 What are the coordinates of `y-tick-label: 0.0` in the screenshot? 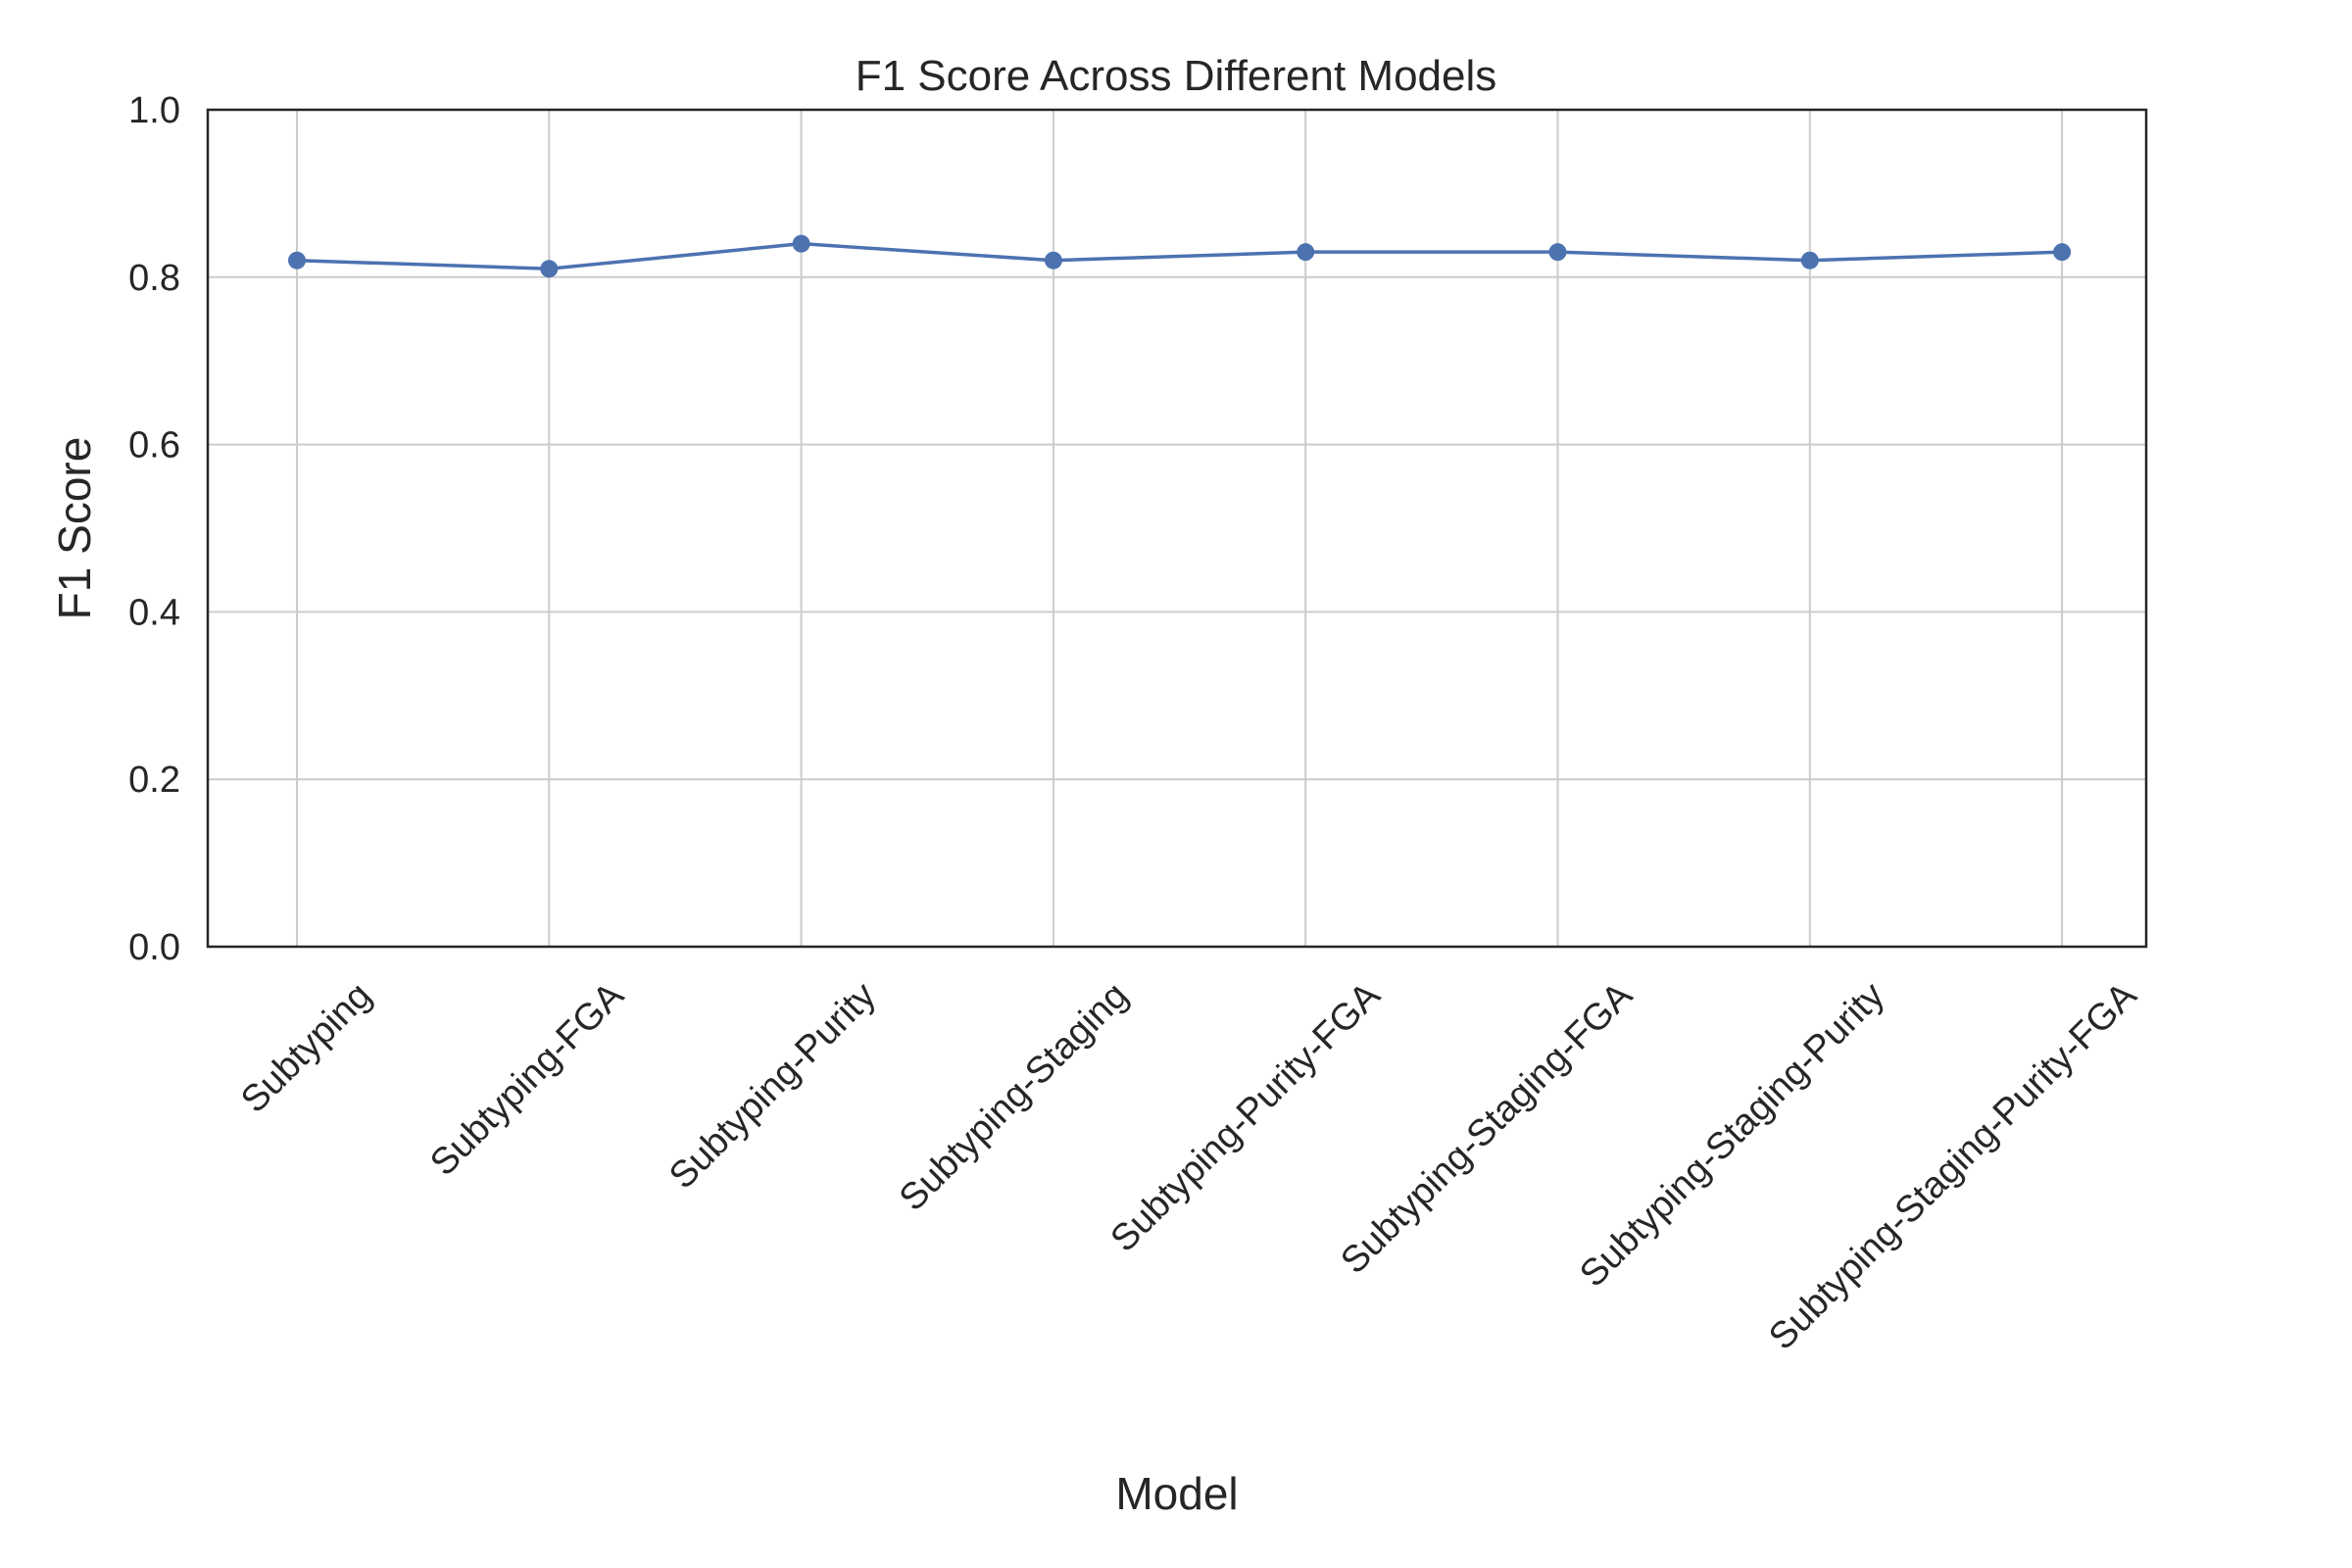 It's located at (154, 947).